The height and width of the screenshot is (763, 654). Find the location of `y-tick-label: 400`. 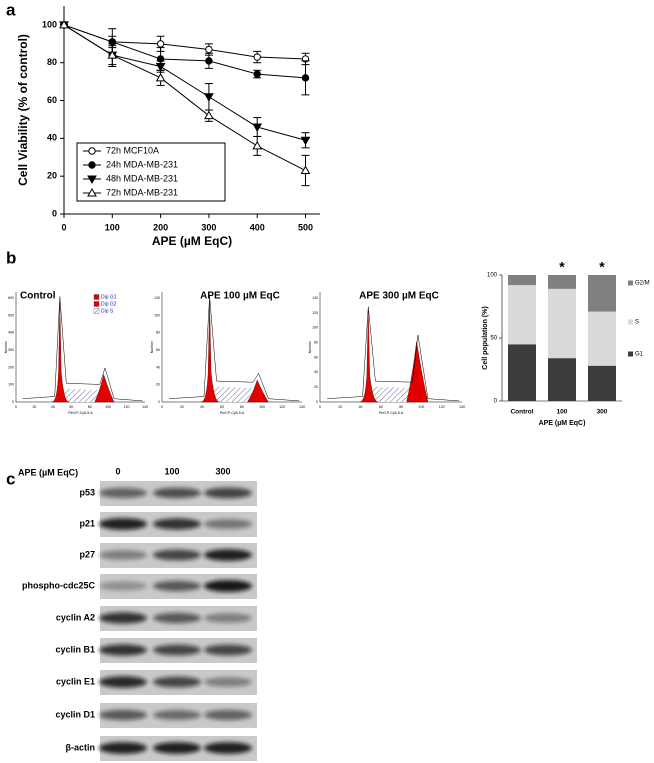

y-tick-label: 400 is located at coordinates (11, 333).